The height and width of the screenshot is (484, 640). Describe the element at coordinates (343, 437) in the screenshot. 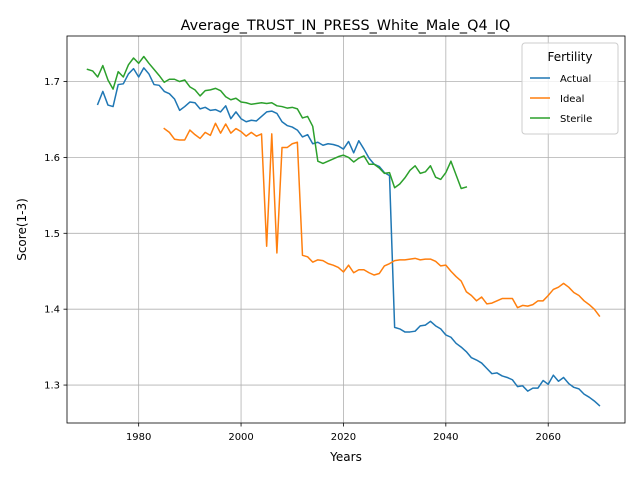

I see `x-tick-label: 2020` at that location.